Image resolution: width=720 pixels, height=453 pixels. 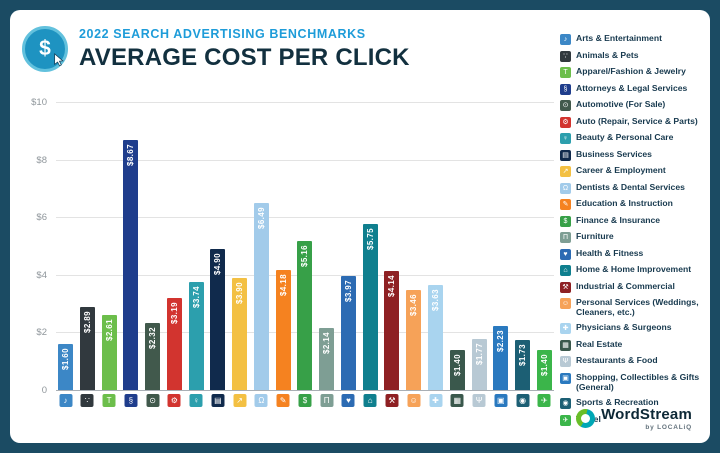 I want to click on bar-value-label: $4.18, so click(x=283, y=284).